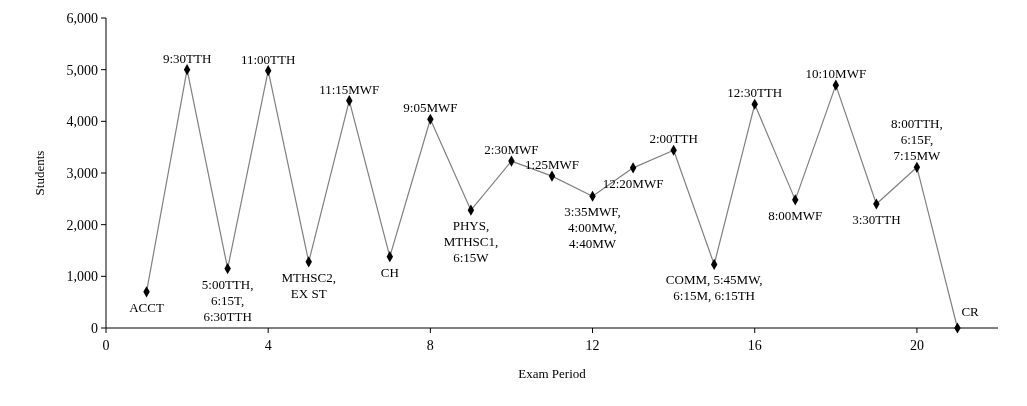 The image size is (1027, 406). What do you see at coordinates (82, 277) in the screenshot?
I see `y-tick-label: 1,000` at bounding box center [82, 277].